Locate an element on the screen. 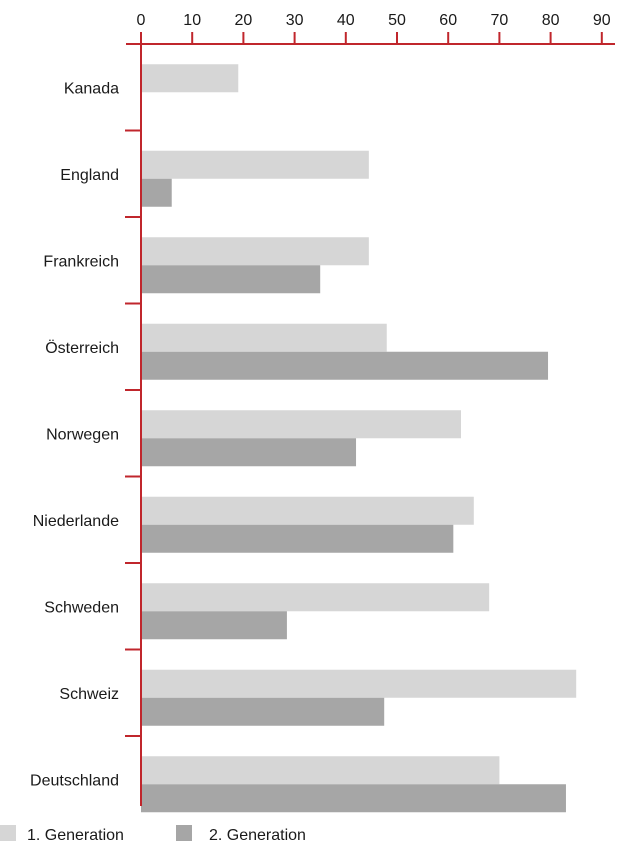 The image size is (628, 846). bar-gen2-schweiz is located at coordinates (263, 711).